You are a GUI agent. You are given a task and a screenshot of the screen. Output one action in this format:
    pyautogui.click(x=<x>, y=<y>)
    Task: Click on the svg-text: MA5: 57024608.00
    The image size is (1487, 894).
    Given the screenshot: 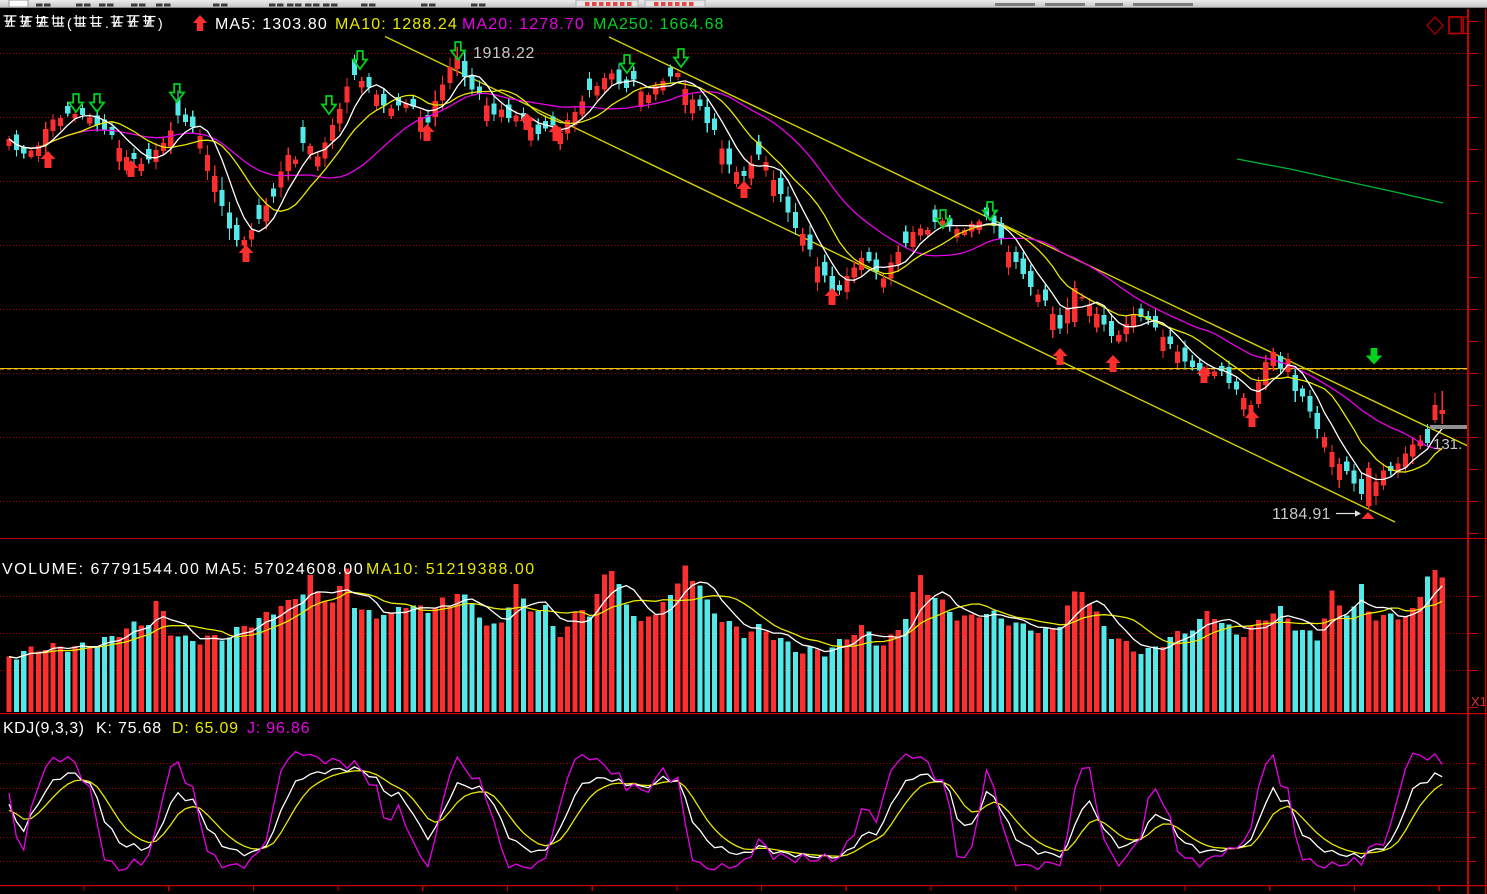 What is the action you would take?
    pyautogui.click(x=284, y=569)
    